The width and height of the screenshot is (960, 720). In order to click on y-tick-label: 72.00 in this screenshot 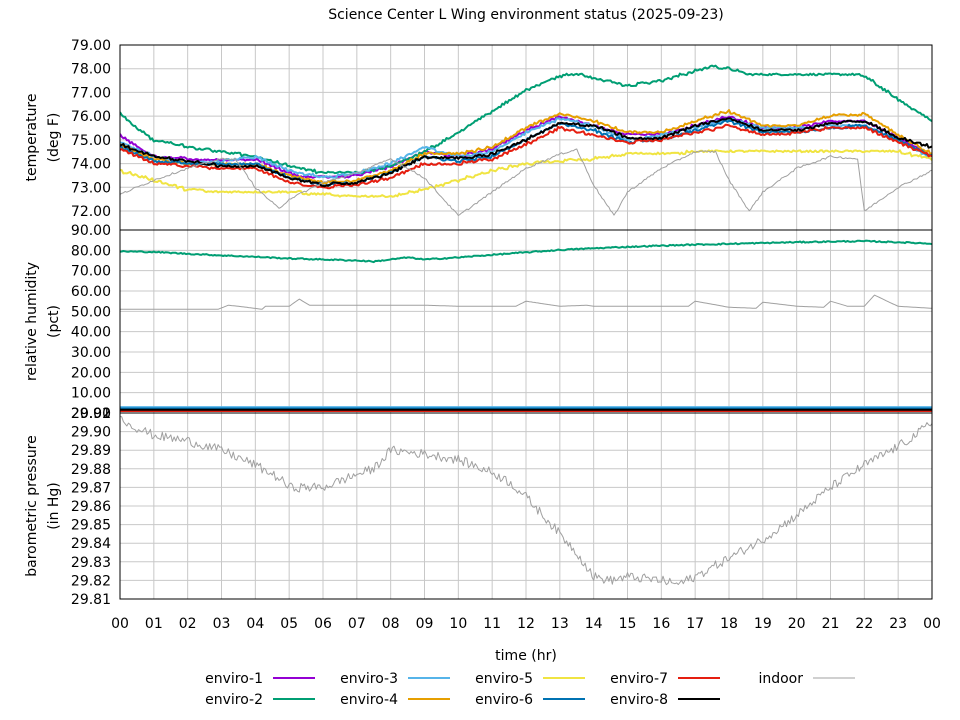, I will do `click(91, 212)`.